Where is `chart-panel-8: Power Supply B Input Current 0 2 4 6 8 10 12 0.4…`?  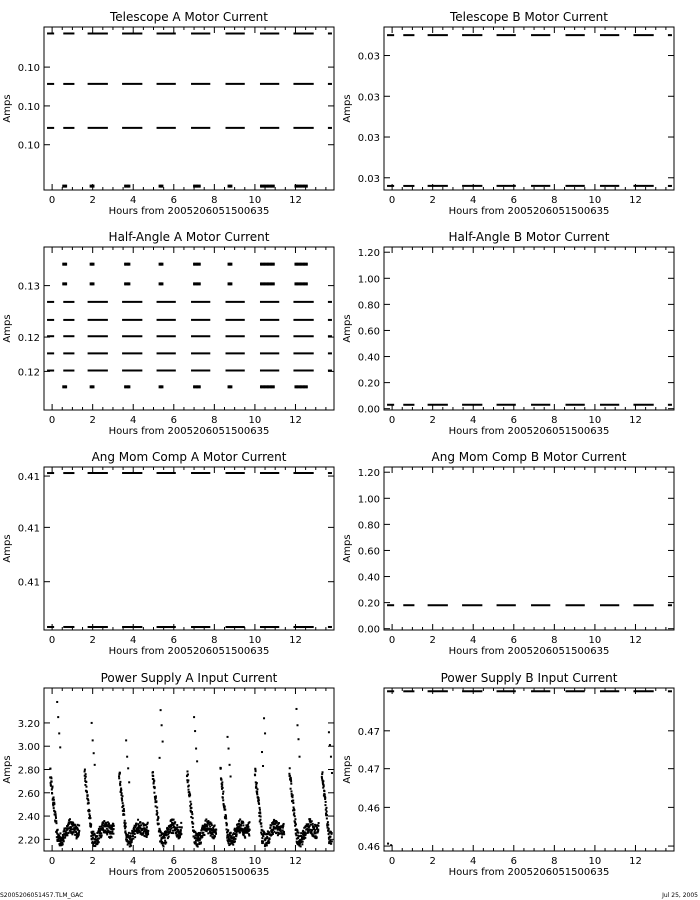 chart-panel-8: Power Supply B Input Current 0 2 4 6 8 10 12 0.4… is located at coordinates (508, 774).